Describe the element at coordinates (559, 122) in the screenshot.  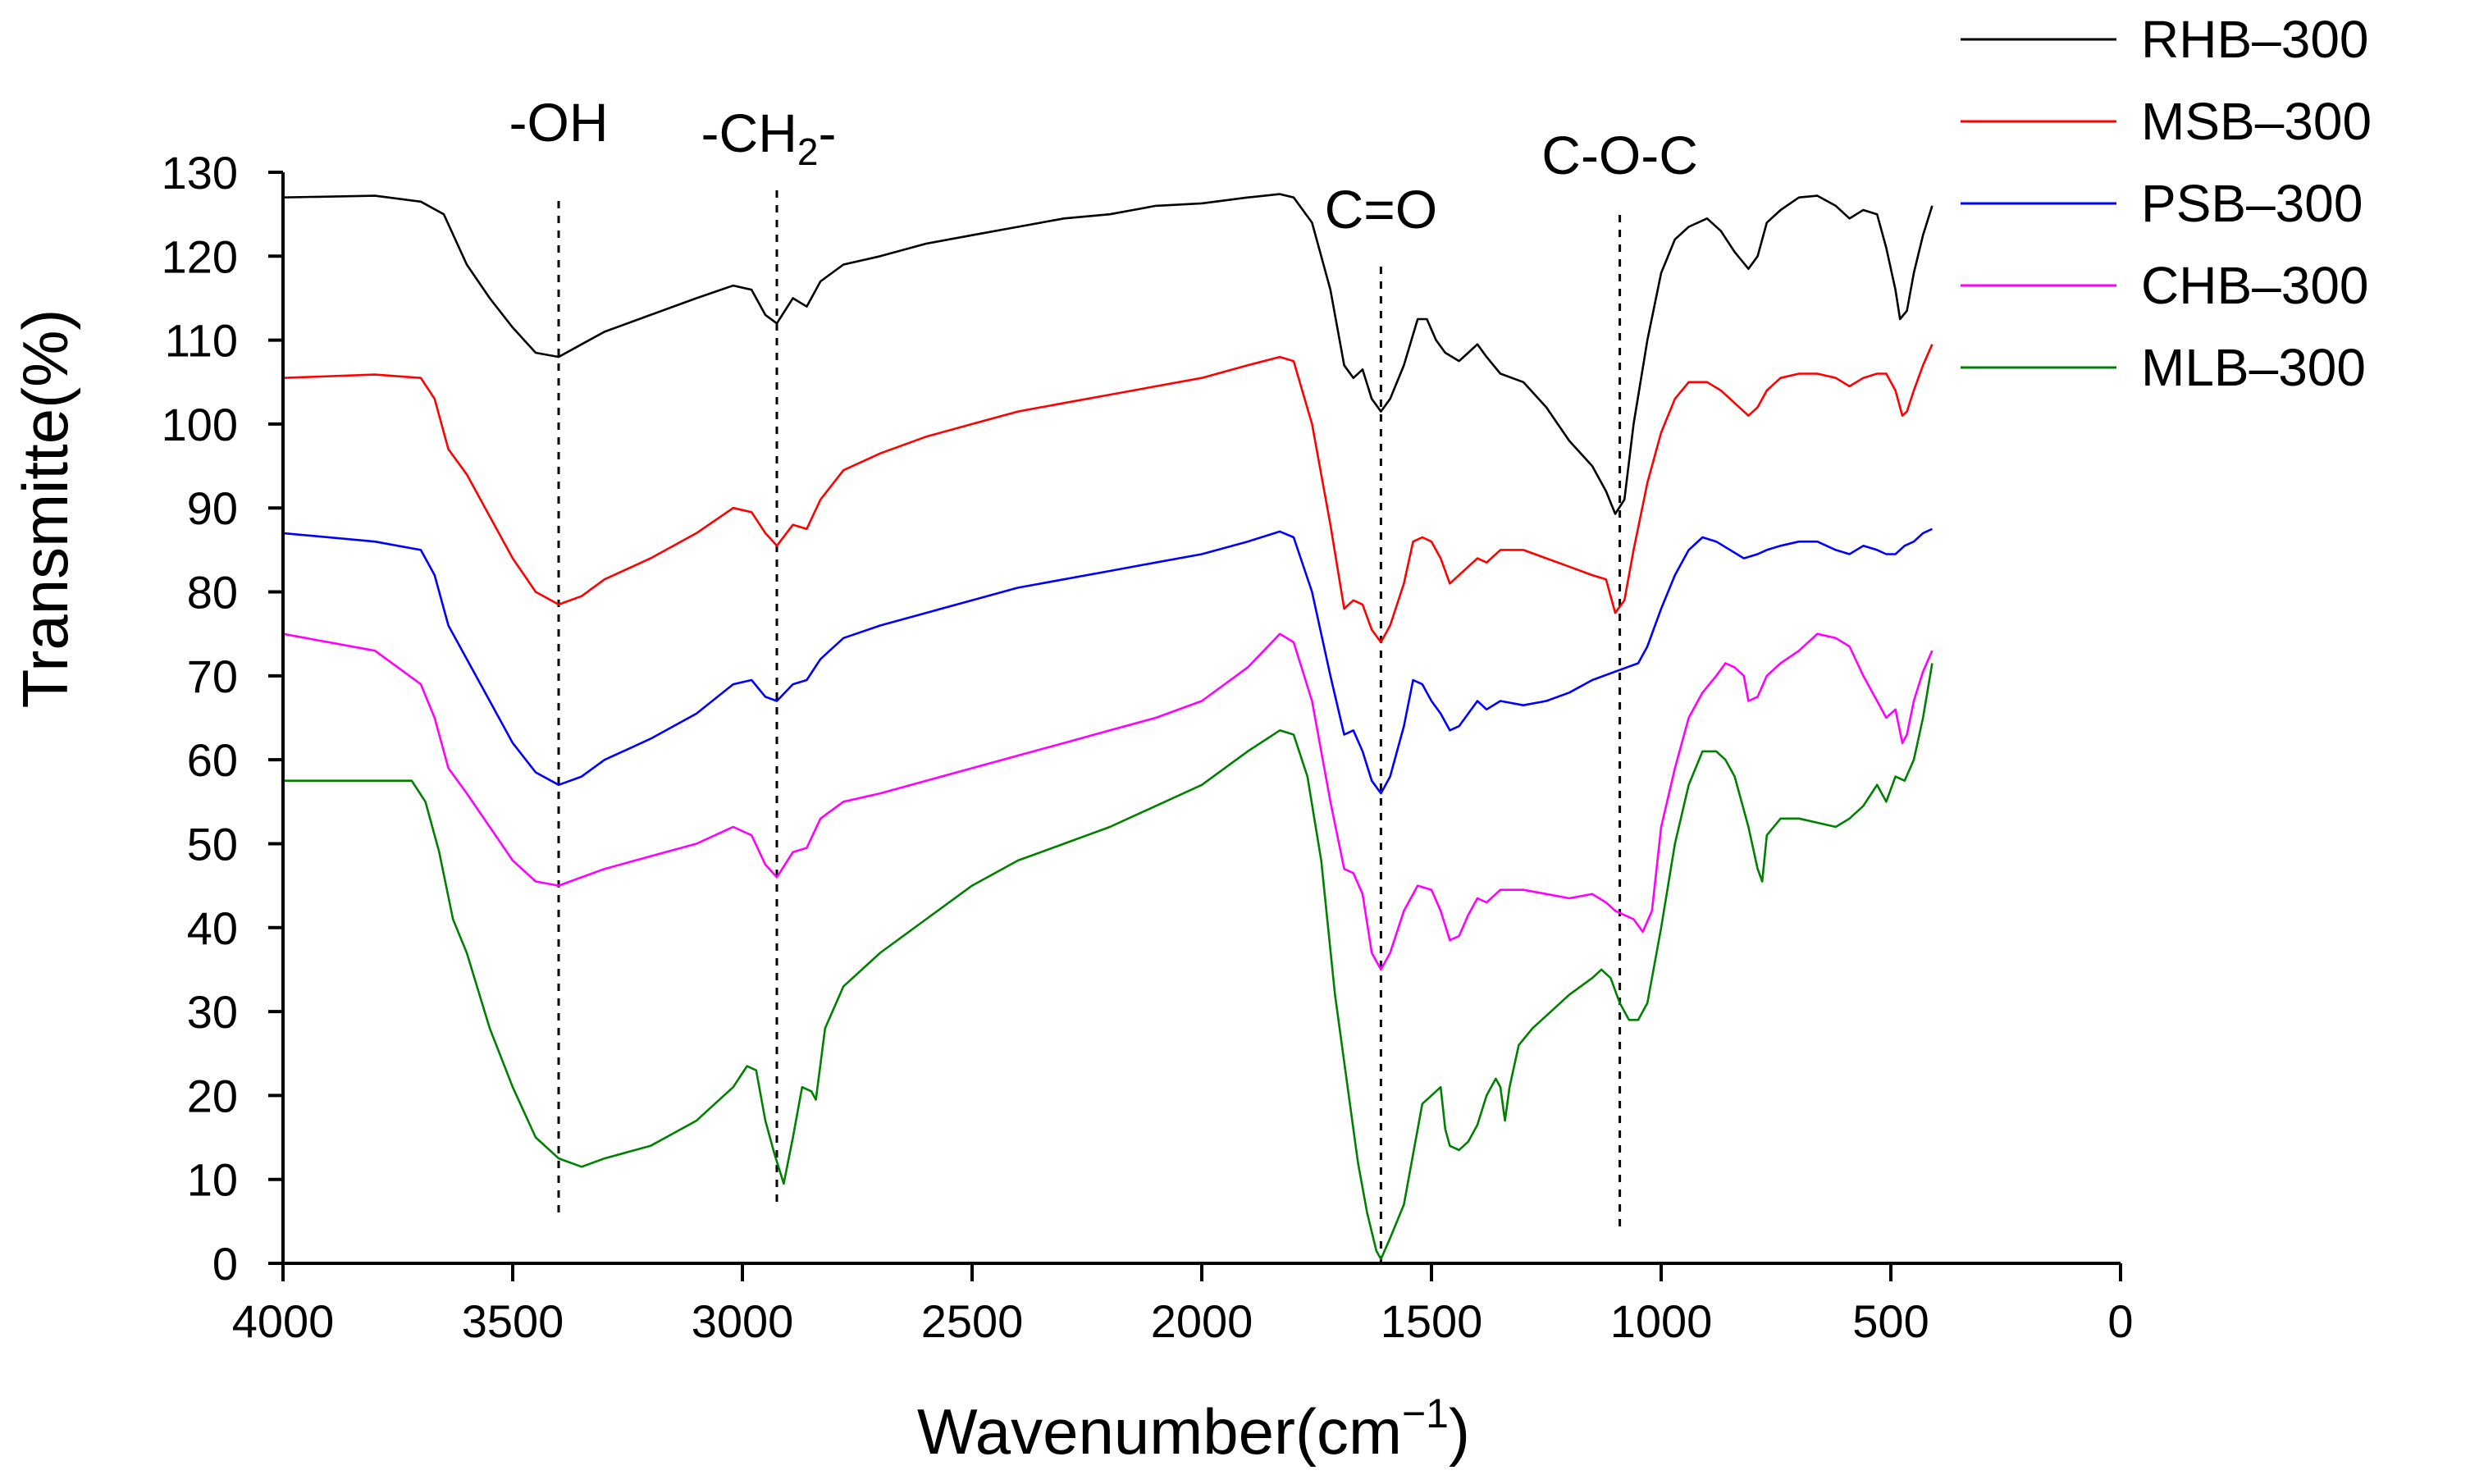
I see `peak-annotation: -OH` at that location.